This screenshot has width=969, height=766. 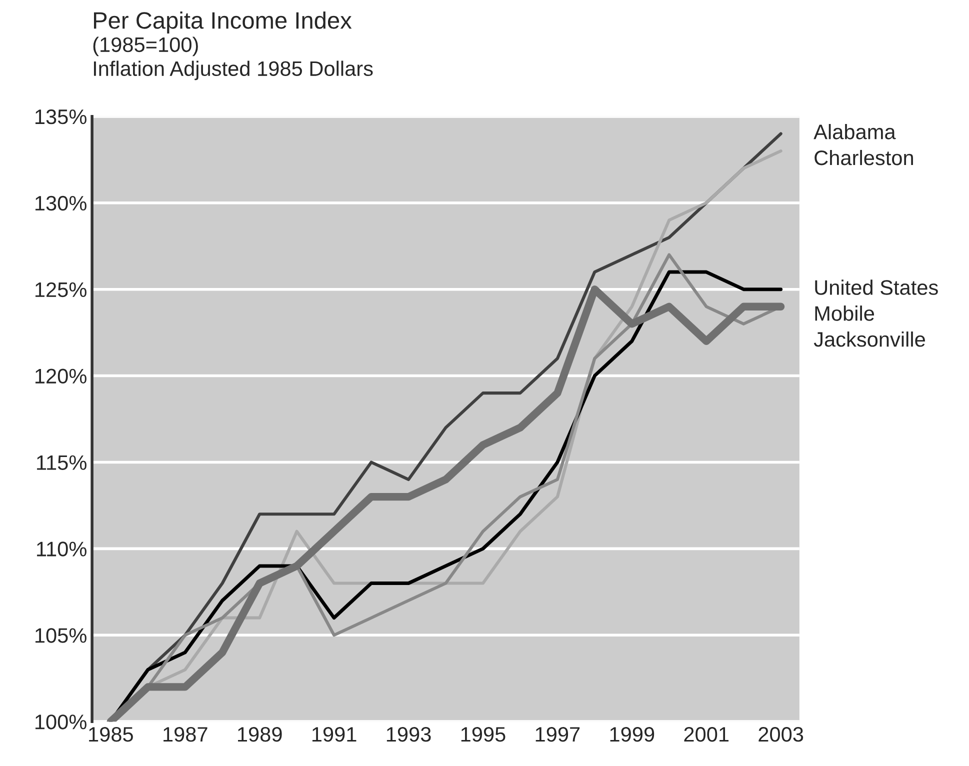 I want to click on x-tick-label: 1995, so click(x=483, y=734).